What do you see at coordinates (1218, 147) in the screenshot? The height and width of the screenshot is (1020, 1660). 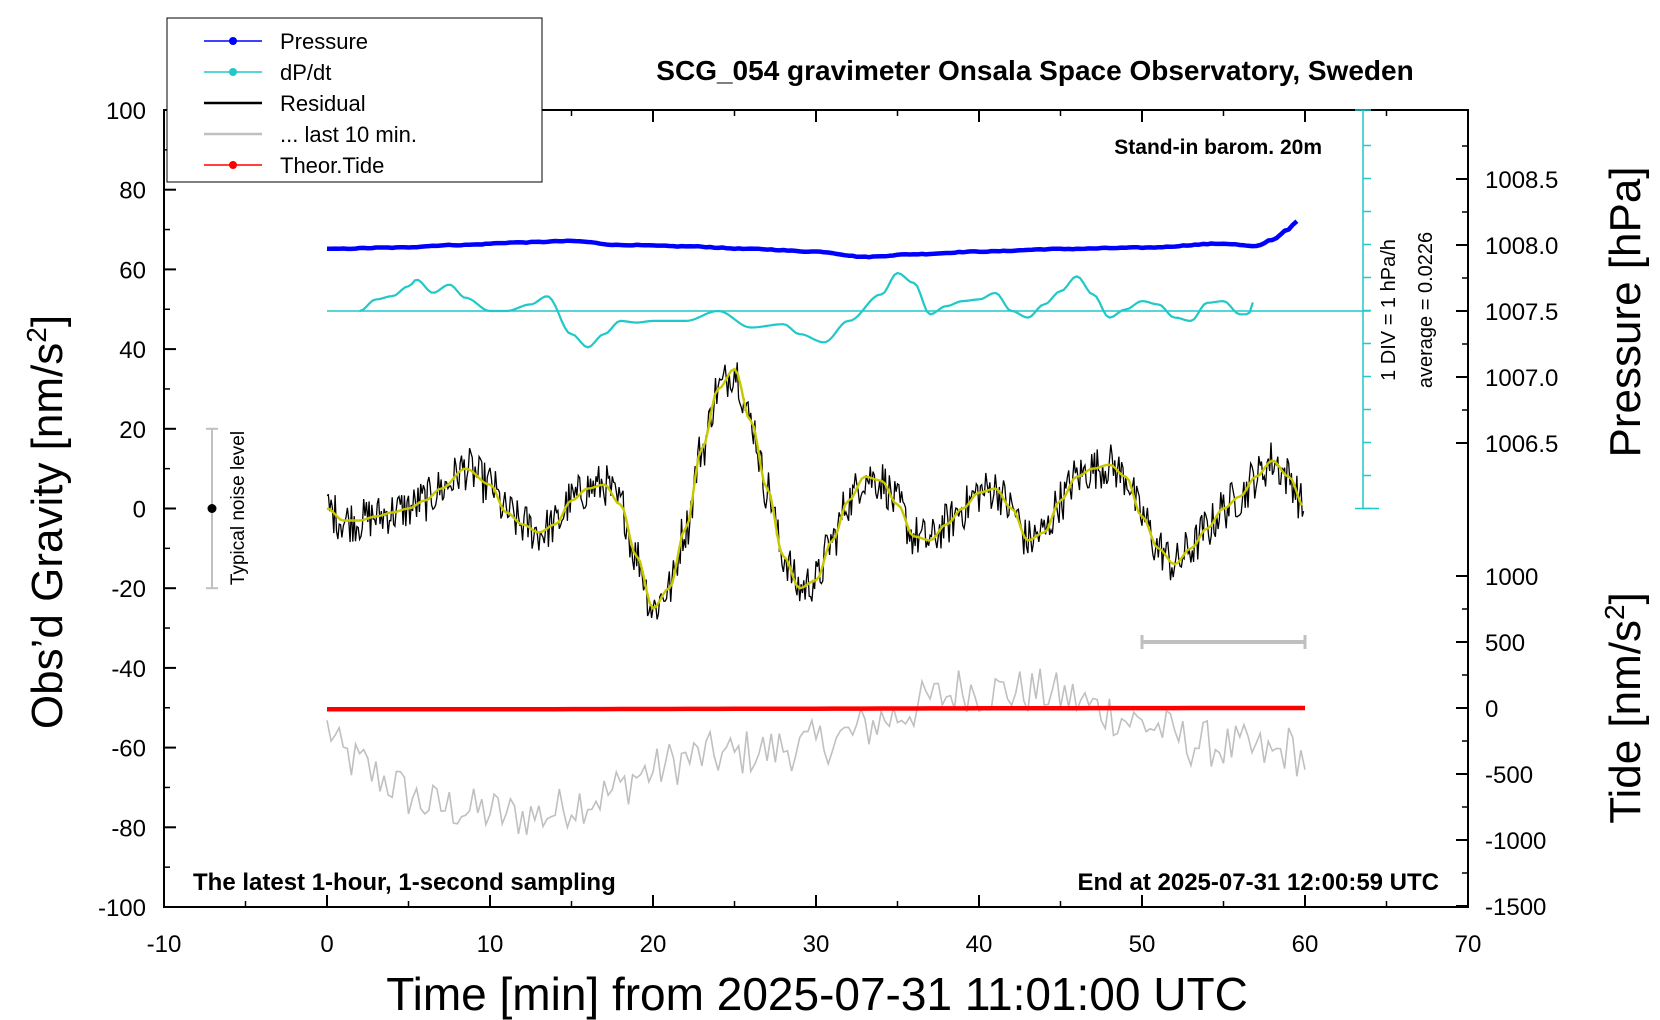 I see `stand-in-barometer-note: Stand-in barom. 20m` at bounding box center [1218, 147].